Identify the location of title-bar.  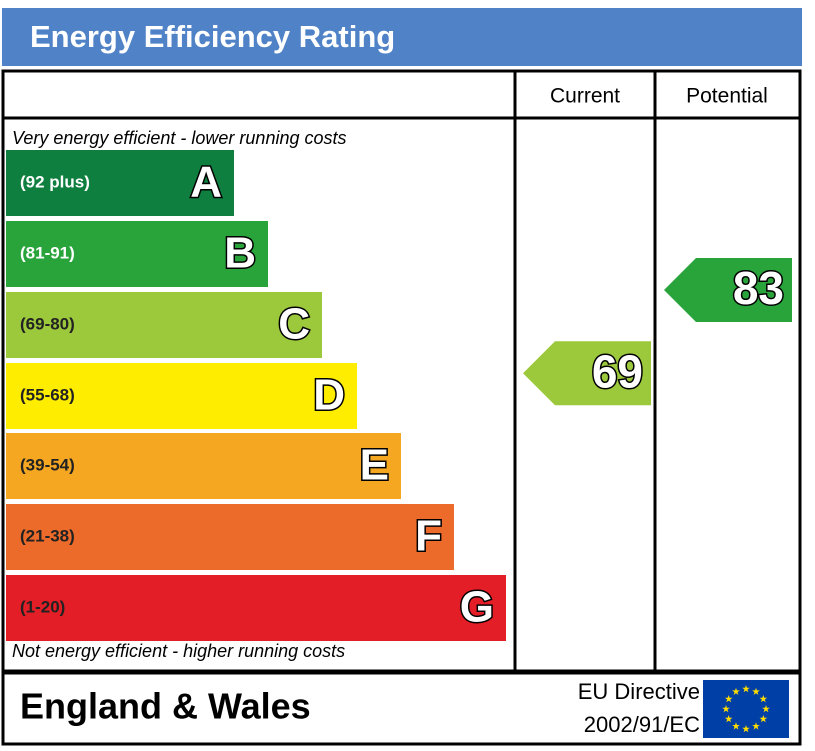
(402, 37).